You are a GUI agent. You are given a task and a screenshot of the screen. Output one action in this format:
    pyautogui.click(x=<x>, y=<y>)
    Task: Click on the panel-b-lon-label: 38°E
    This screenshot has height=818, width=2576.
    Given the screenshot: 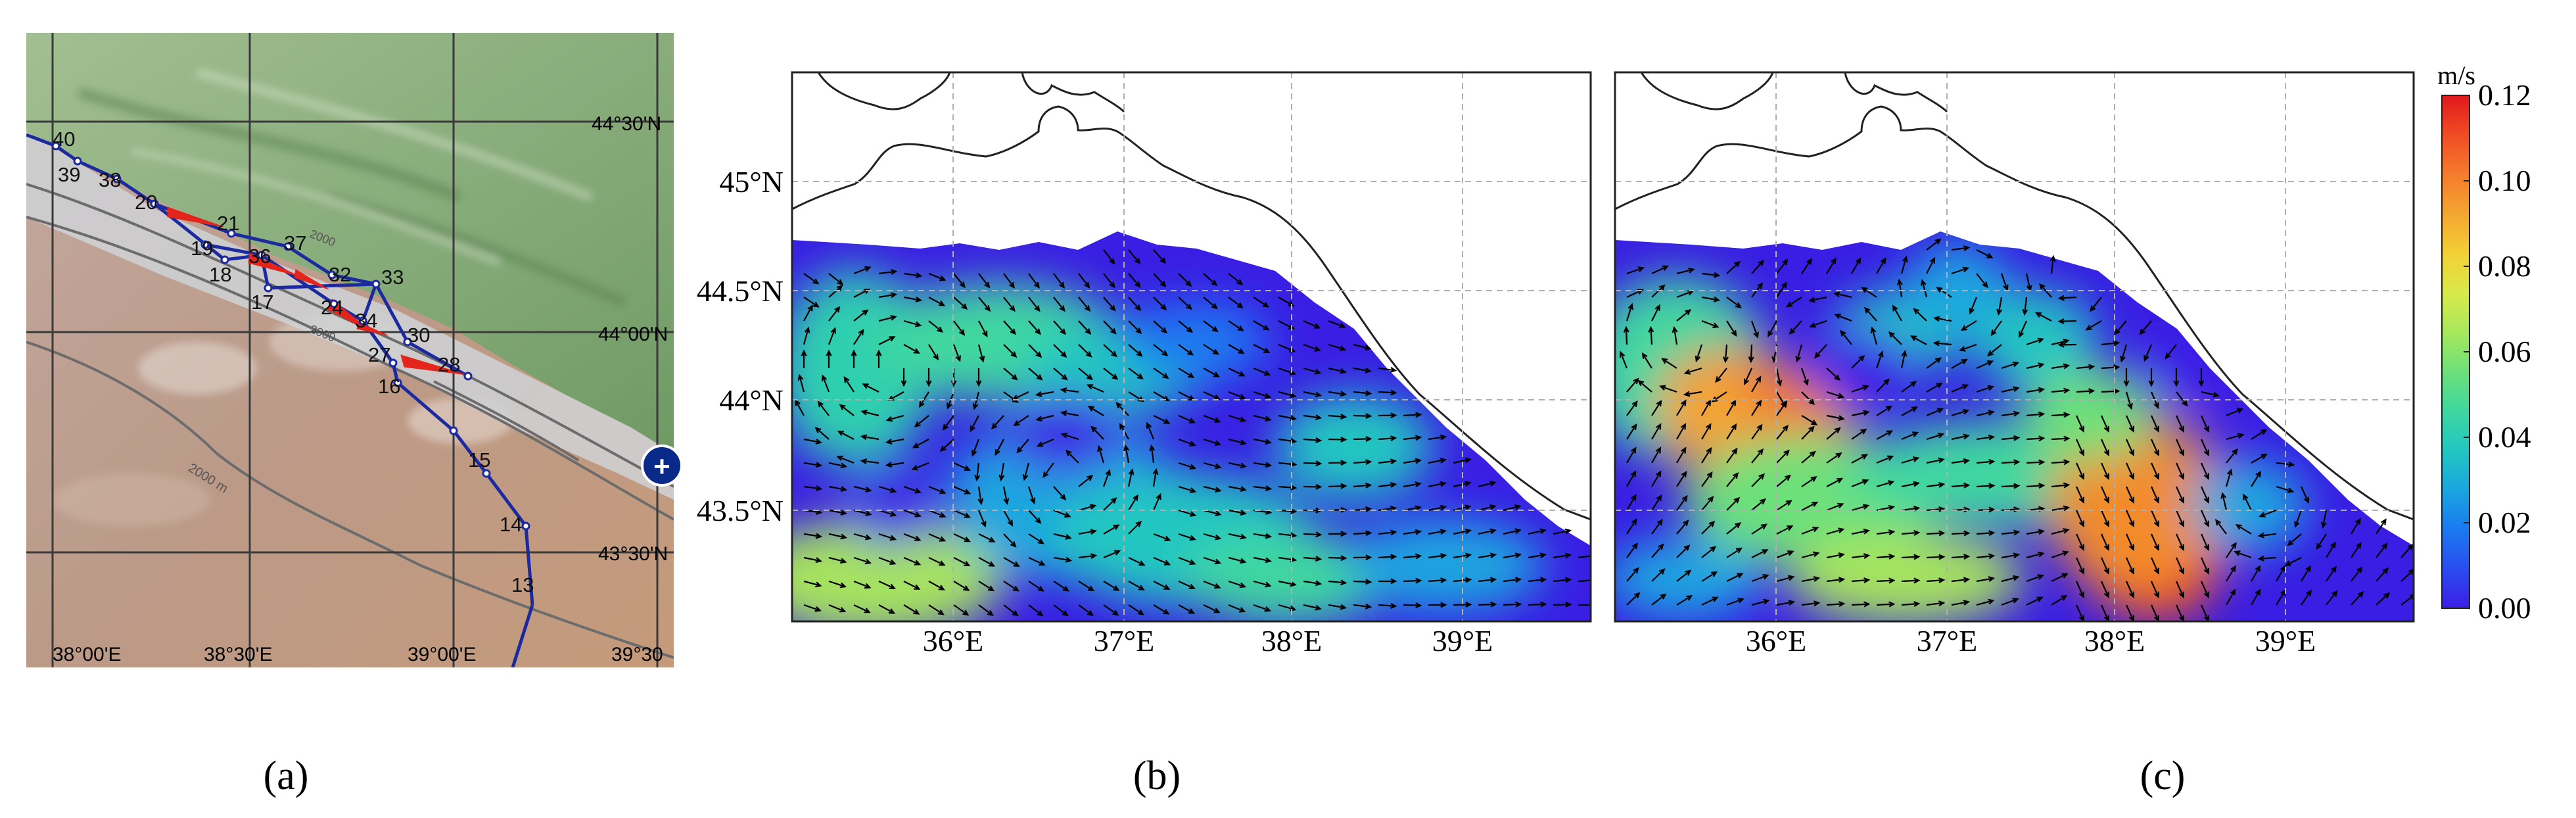 What is the action you would take?
    pyautogui.click(x=1292, y=641)
    